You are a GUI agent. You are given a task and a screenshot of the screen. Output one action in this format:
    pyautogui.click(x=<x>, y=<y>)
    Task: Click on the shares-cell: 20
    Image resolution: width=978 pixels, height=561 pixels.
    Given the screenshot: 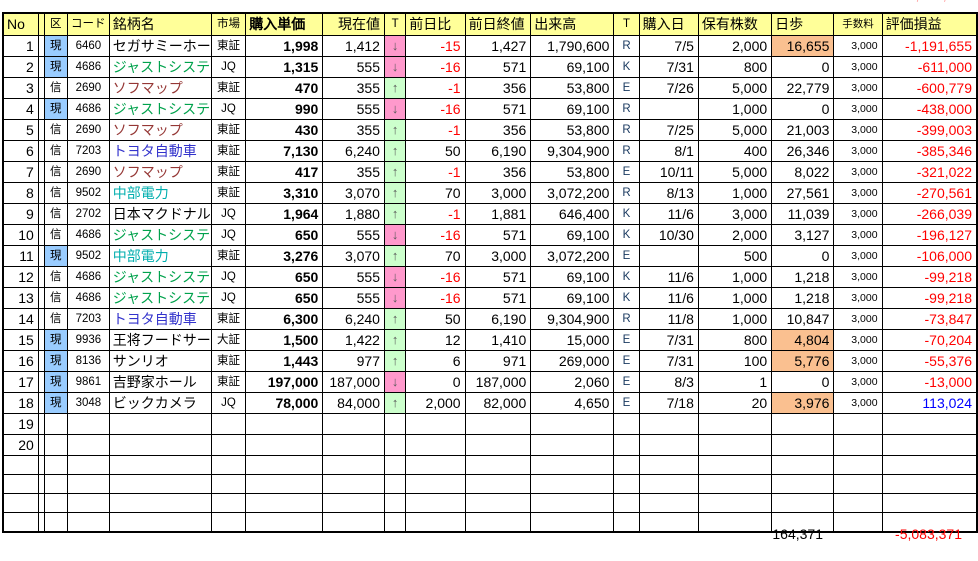 What is the action you would take?
    pyautogui.click(x=735, y=403)
    